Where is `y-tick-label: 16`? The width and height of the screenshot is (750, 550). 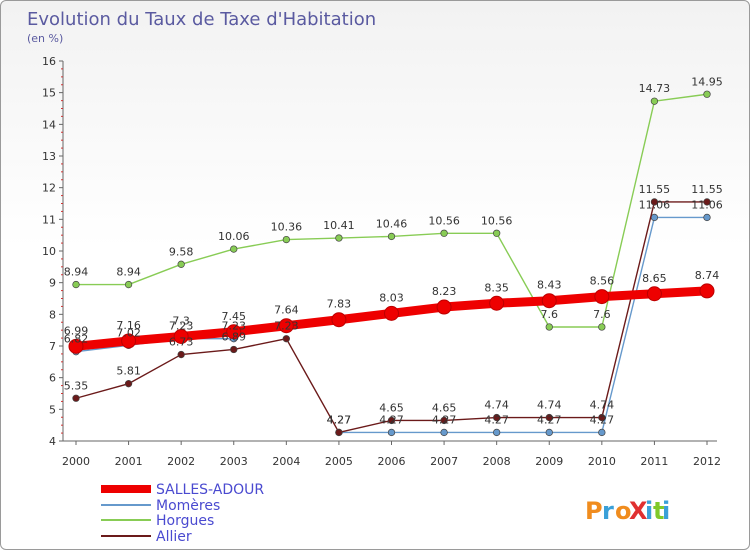
y-tick-label: 16 is located at coordinates (49, 61).